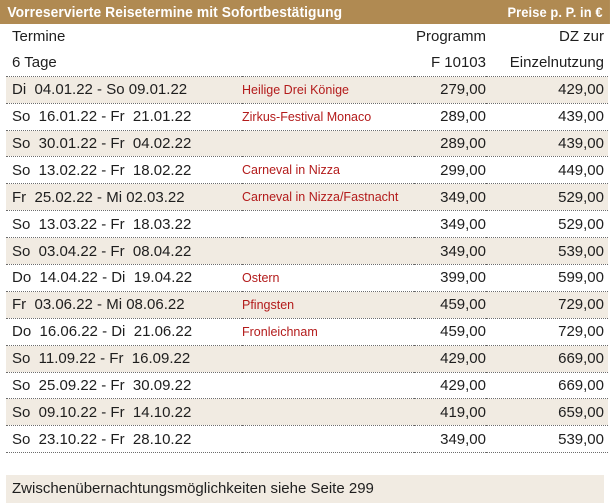  I want to click on table-row: So 03.04.22 - Fr 08.04.22 349,00 539,00, so click(307, 251).